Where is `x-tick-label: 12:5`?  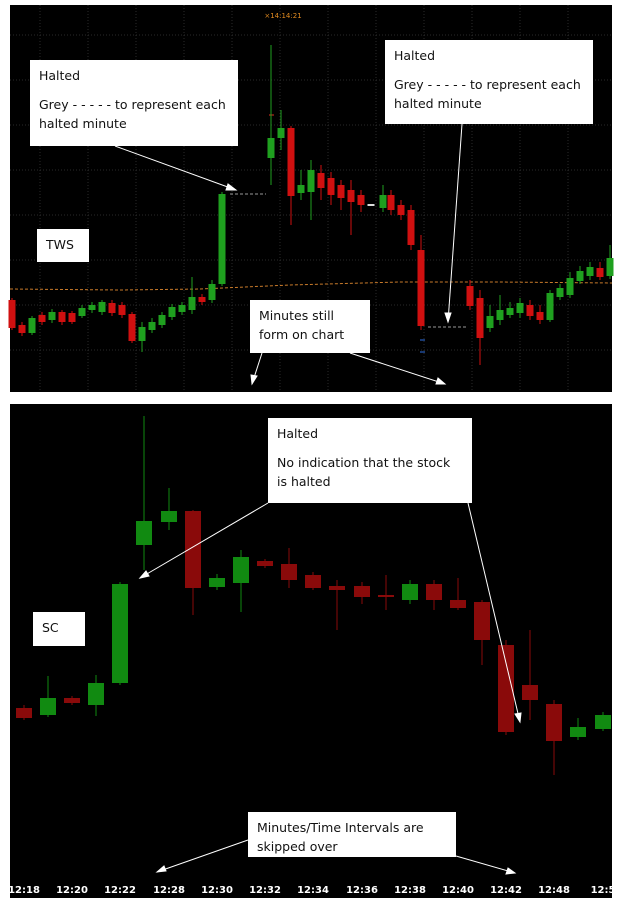
x-tick-label: 12:5 is located at coordinates (603, 890).